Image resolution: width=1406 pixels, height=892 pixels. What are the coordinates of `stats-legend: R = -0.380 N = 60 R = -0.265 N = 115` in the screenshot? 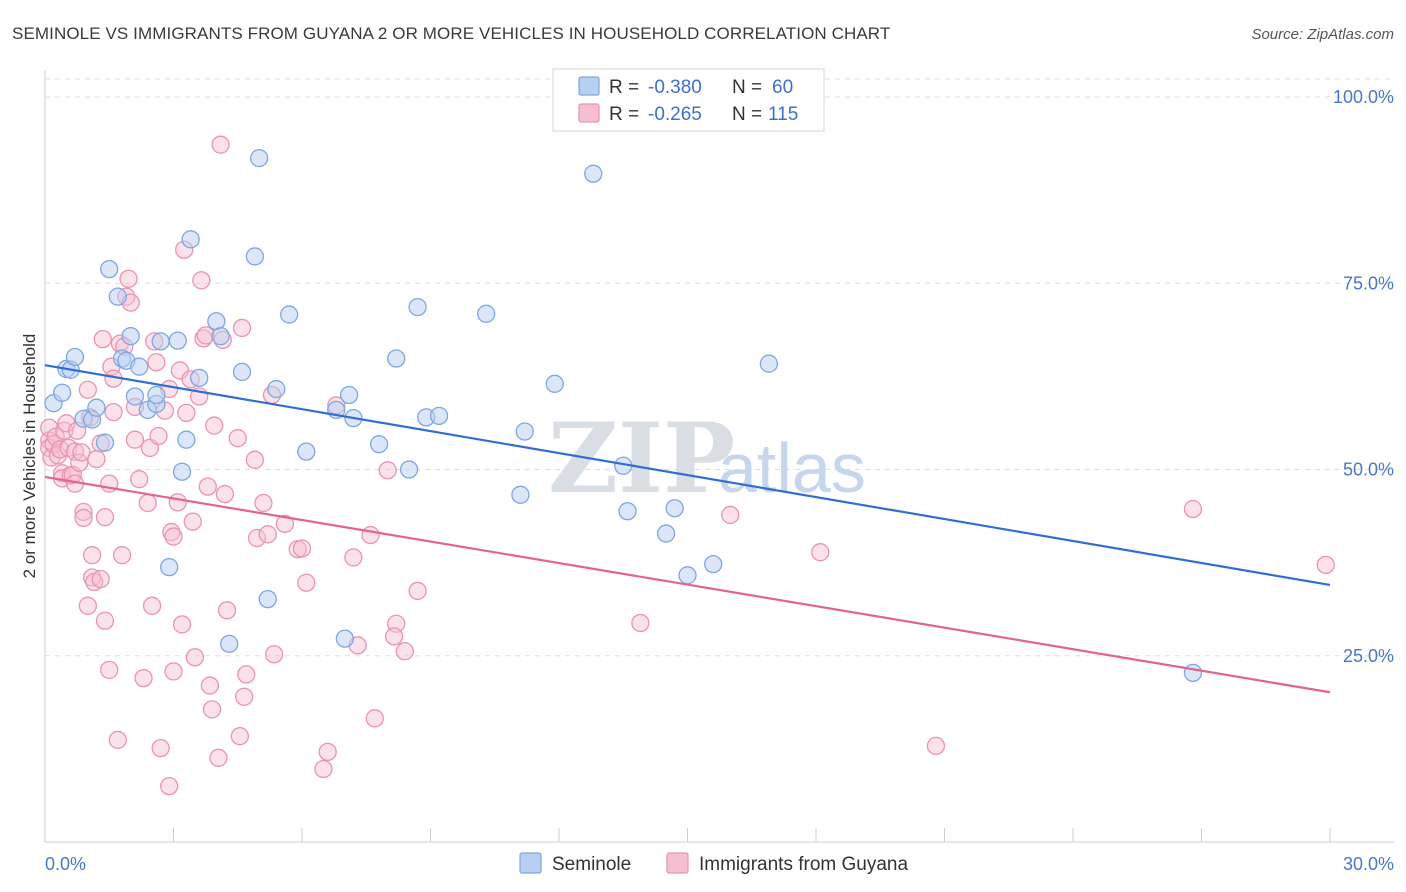 It's located at (688, 100).